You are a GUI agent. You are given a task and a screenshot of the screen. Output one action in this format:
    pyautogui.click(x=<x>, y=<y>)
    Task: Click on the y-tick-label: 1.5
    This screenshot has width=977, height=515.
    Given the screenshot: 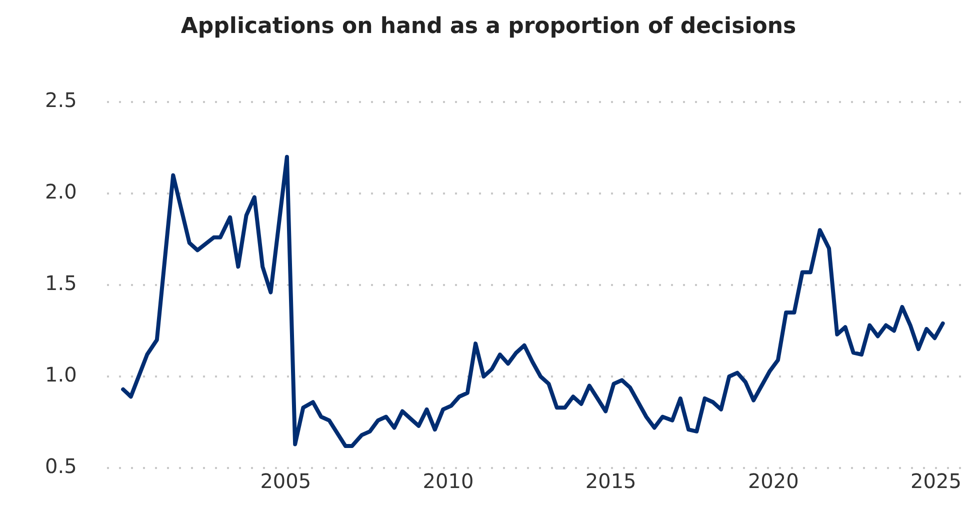 What is the action you would take?
    pyautogui.click(x=60, y=283)
    